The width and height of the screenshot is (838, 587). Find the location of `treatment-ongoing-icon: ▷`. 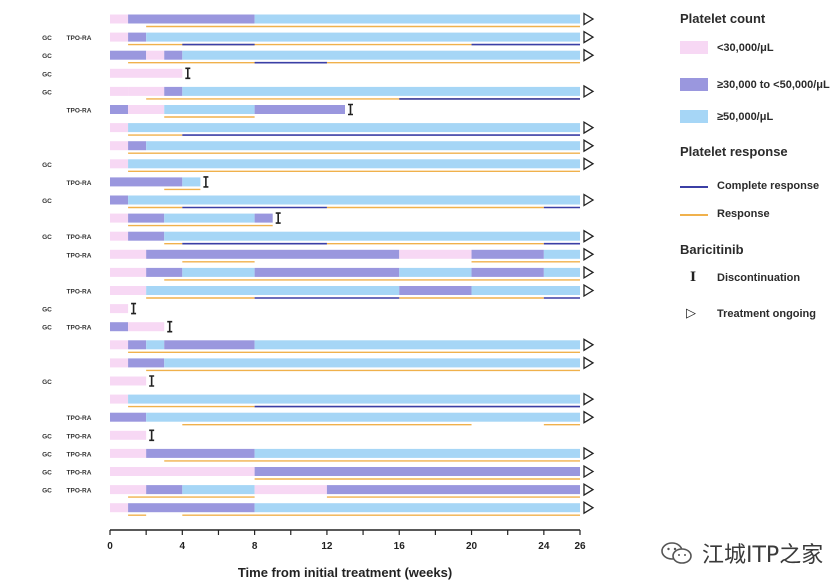

treatment-ongoing-icon: ▷ is located at coordinates (691, 313).